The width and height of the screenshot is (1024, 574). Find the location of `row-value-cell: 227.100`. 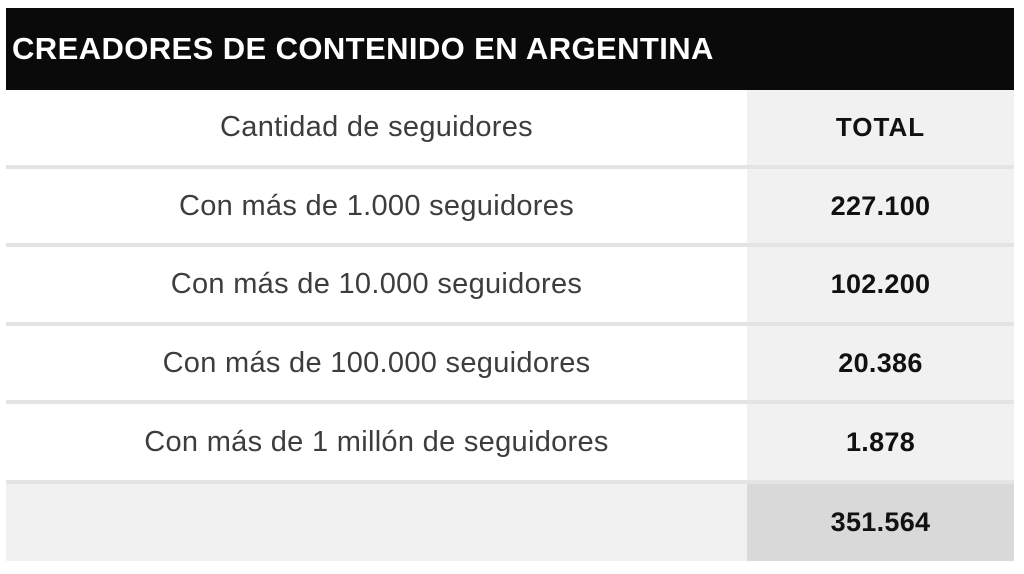

row-value-cell: 227.100 is located at coordinates (880, 206).